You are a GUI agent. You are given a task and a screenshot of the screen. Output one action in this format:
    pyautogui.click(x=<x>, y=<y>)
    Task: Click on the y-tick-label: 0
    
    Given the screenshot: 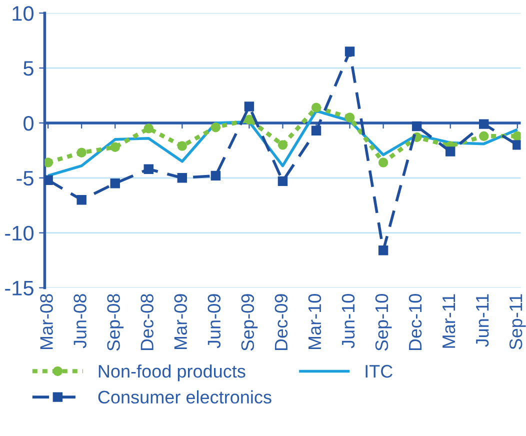 What is the action you would take?
    pyautogui.click(x=29, y=123)
    